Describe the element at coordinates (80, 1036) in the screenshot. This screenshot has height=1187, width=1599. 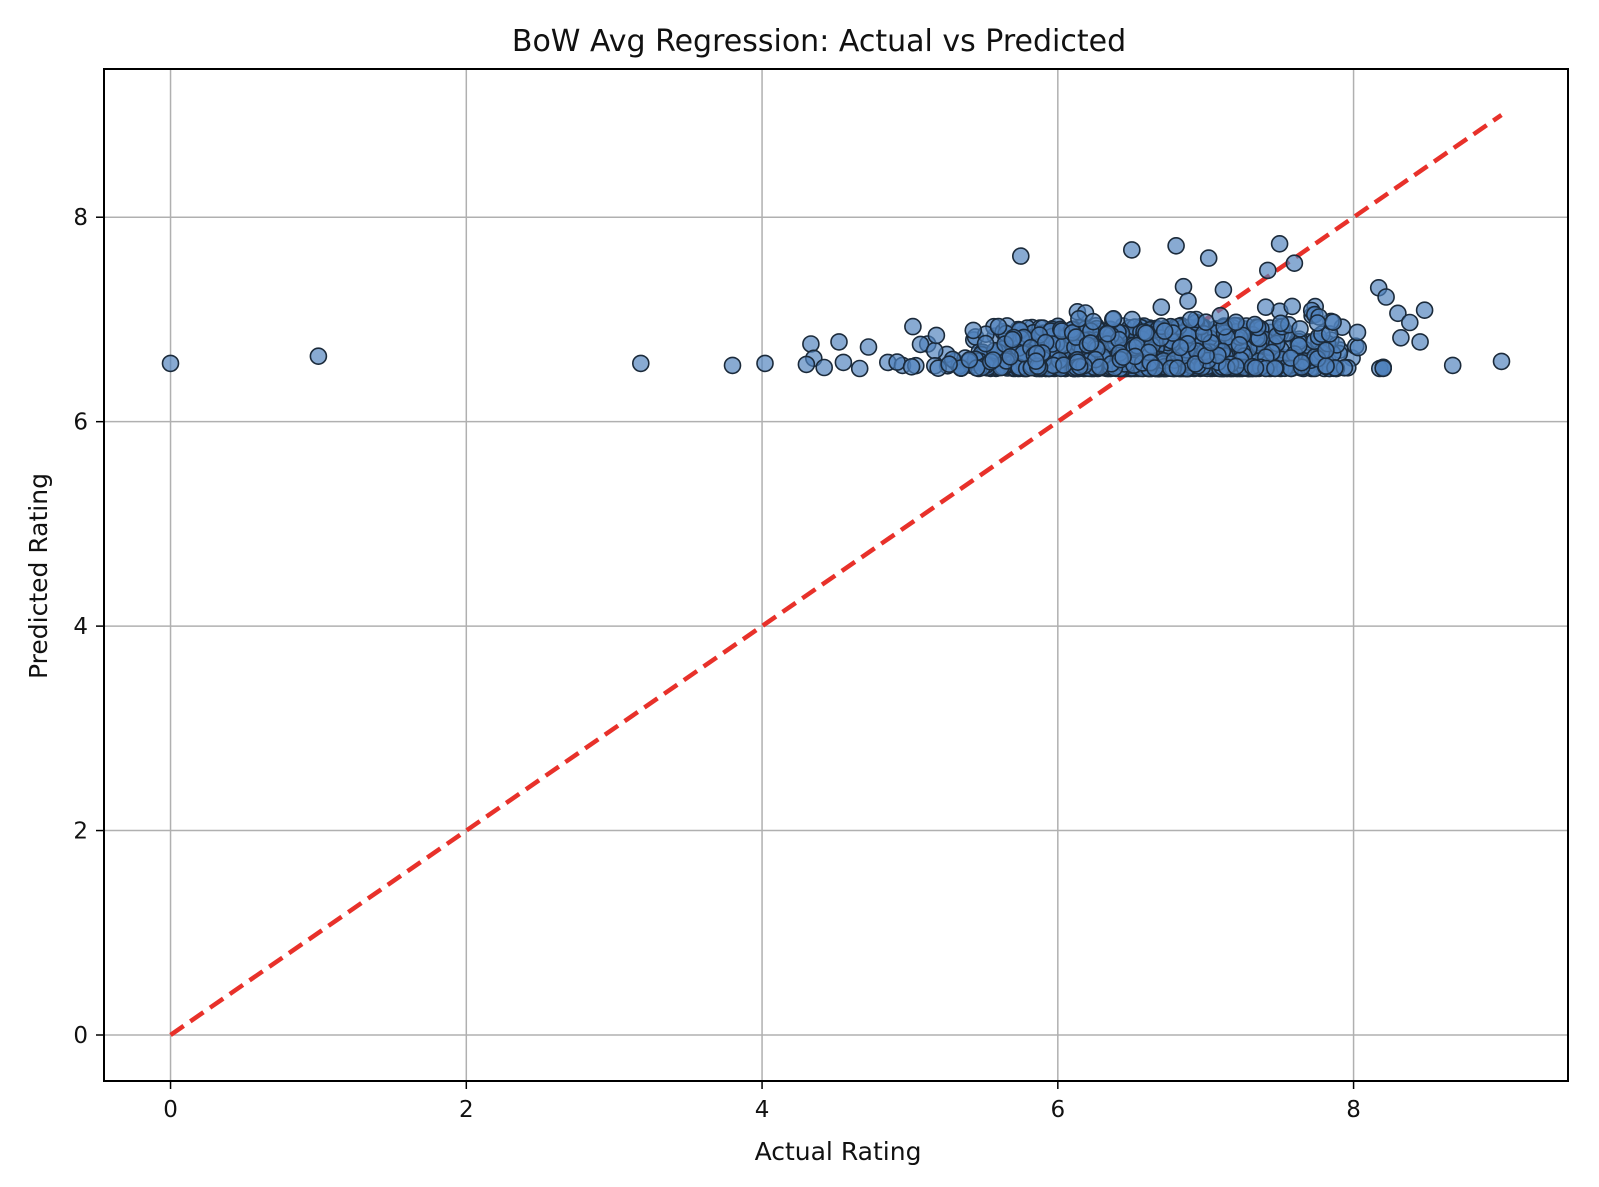
I see `y-tick-label: 0` at that location.